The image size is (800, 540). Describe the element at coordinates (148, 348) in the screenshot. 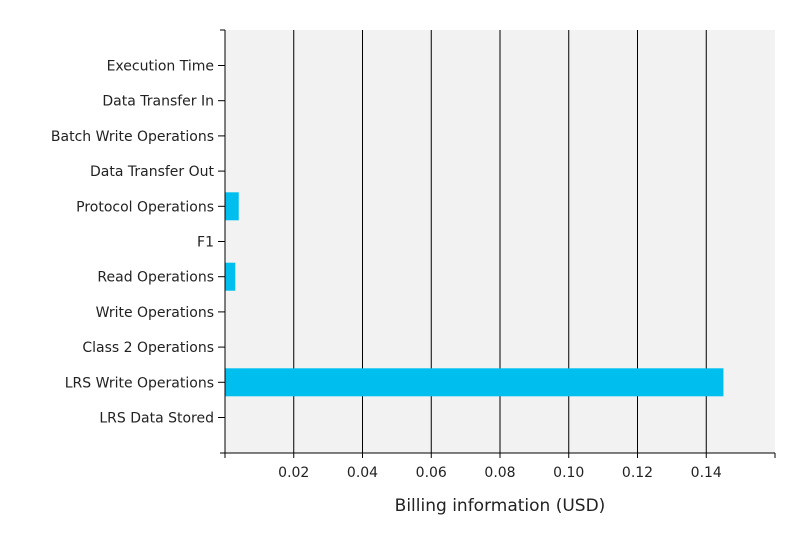

I see `y-tick-label: Class 2 Operations` at that location.